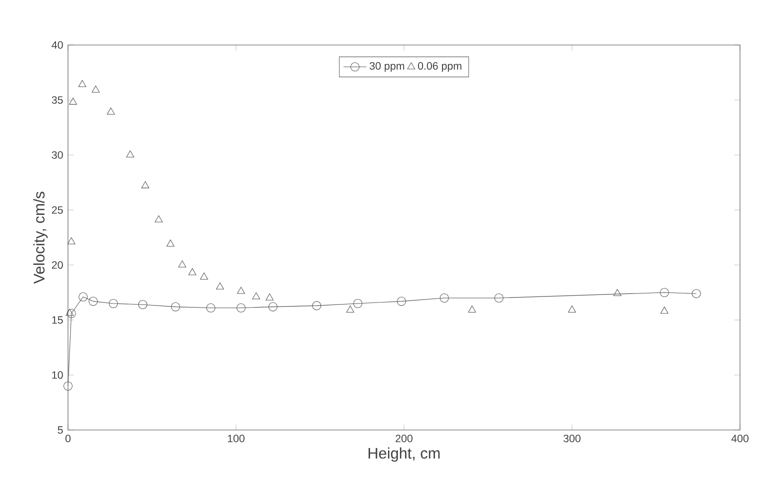 The image size is (766, 492). I want to click on x-axis-title: Height, cm, so click(404, 454).